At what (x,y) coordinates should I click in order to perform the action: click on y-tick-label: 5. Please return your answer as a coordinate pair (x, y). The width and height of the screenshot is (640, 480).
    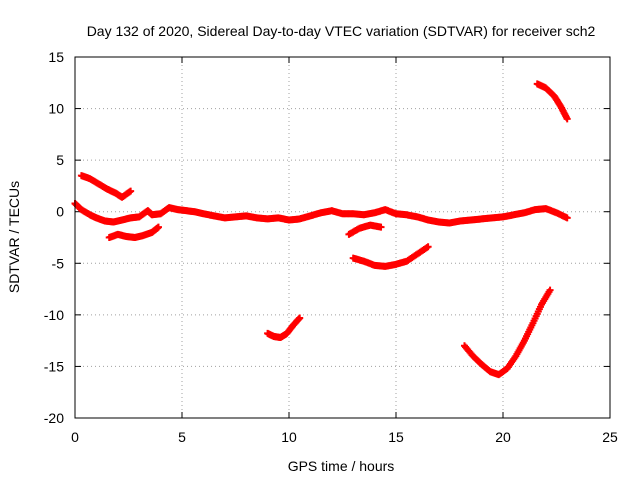
    Looking at the image, I should click on (60, 160).